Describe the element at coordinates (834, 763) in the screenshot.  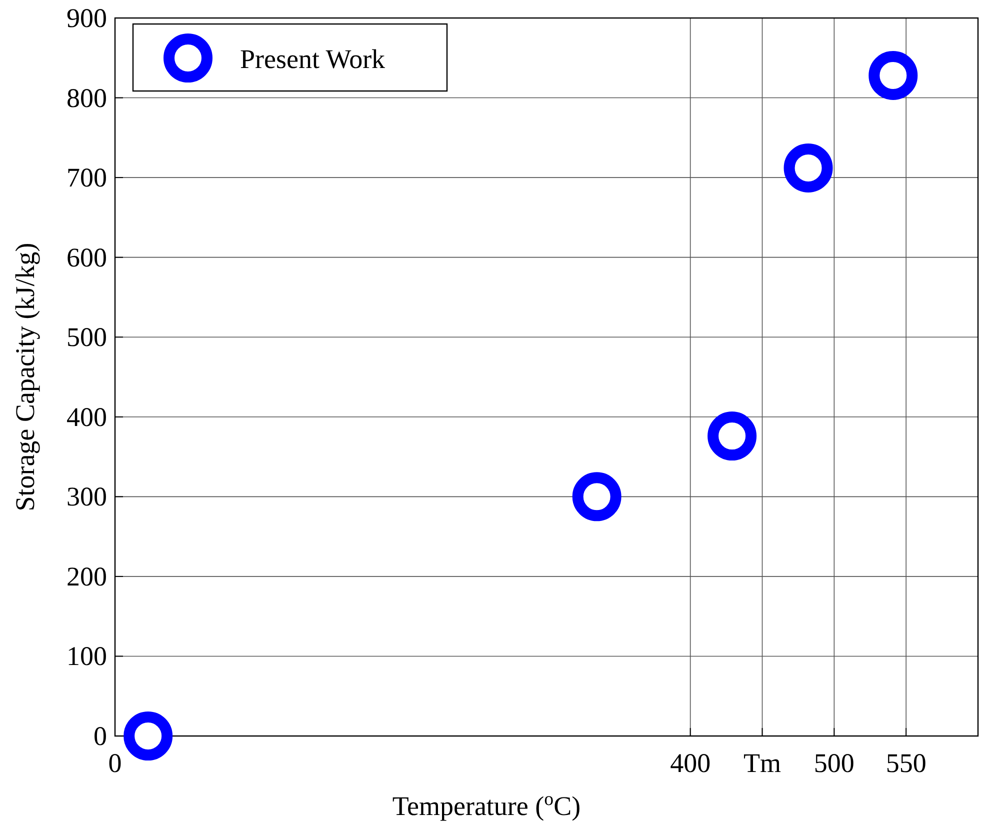
I see `x-tick-label: 500` at that location.